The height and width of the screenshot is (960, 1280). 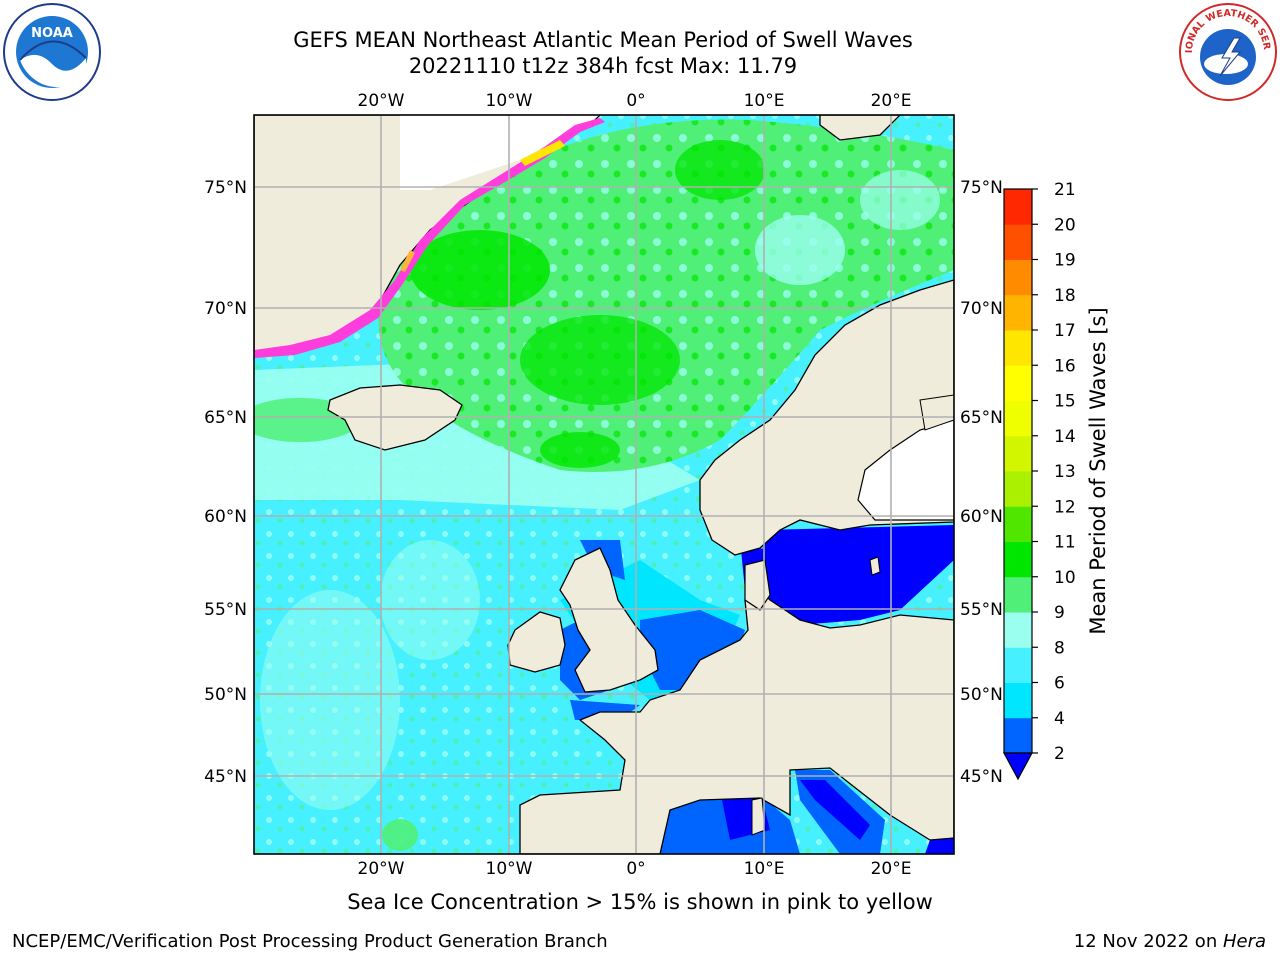 What do you see at coordinates (1065, 296) in the screenshot?
I see `colorbar-tick-label: 18` at bounding box center [1065, 296].